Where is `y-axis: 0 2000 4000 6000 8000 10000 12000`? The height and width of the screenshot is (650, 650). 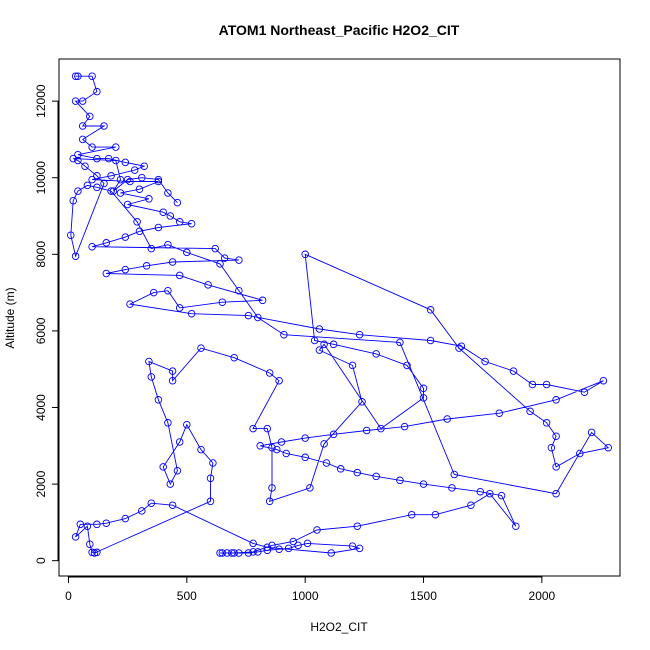
y-axis: 0 2000 4000 6000 8000 10000 12000 is located at coordinates (46, 324).